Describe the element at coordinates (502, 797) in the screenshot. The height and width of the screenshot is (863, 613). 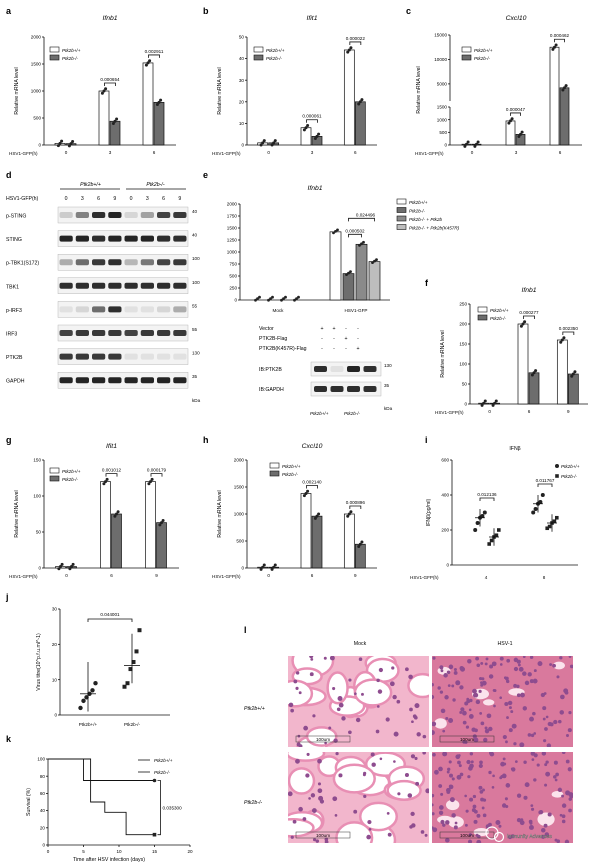
I see `tissue-image` at that location.